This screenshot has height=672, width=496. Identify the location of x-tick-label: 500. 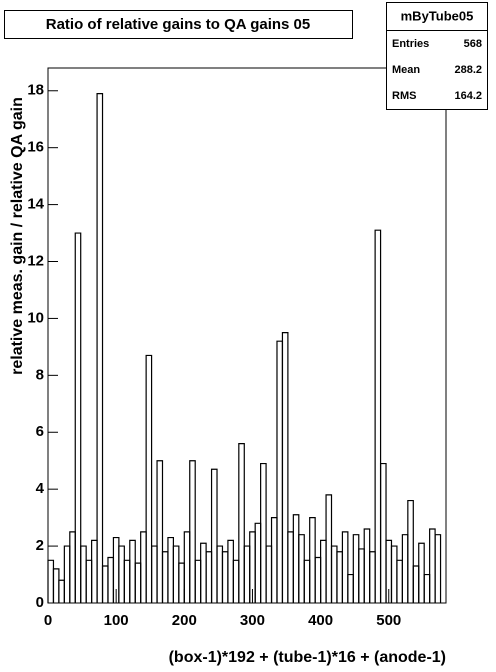
(388, 620).